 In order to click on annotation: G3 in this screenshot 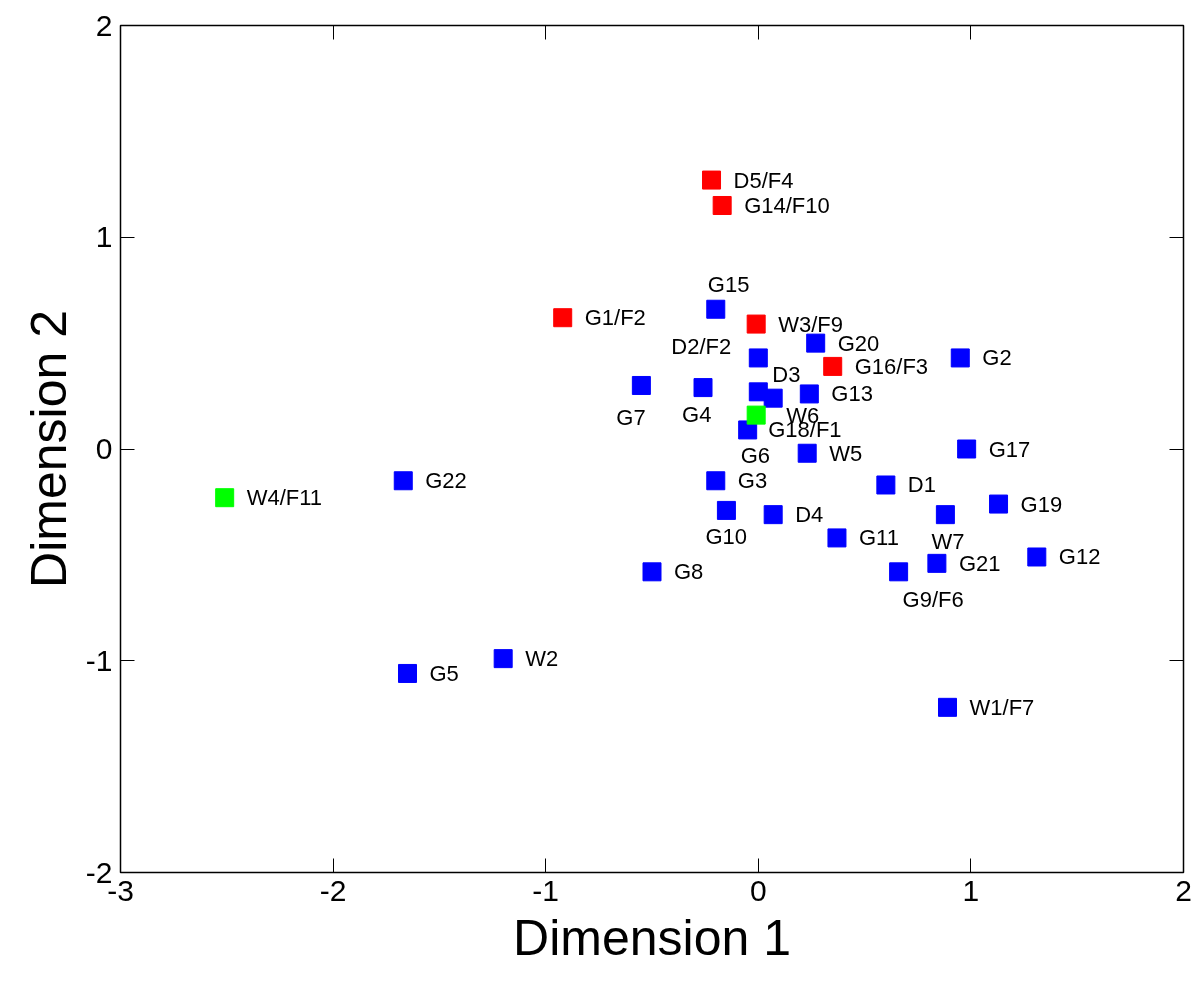, I will do `click(752, 481)`.